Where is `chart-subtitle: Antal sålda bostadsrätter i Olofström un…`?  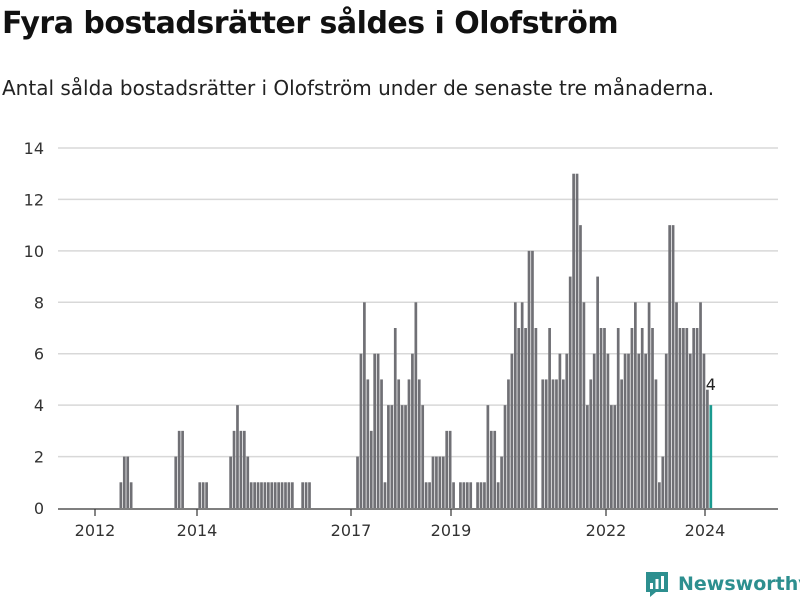 chart-subtitle: Antal sålda bostadsrätter i Olofström un… is located at coordinates (358, 88).